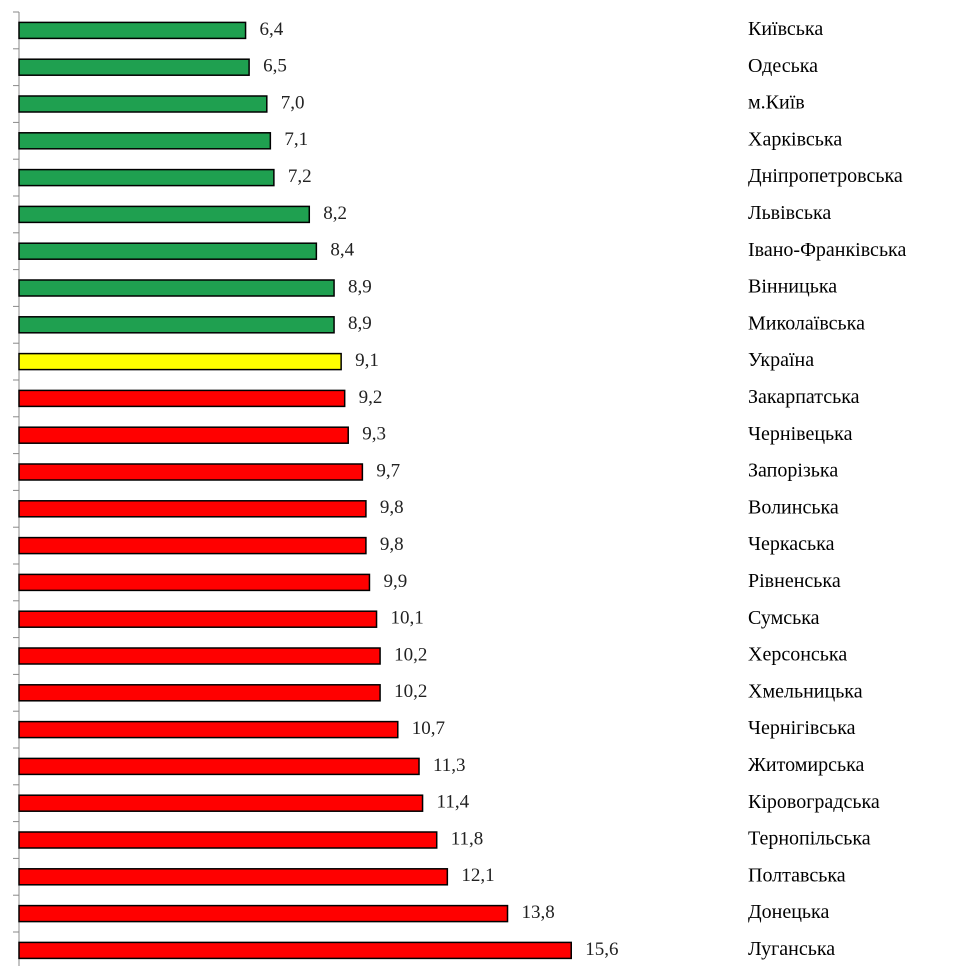 This screenshot has height=966, width=963. What do you see at coordinates (300, 176) in the screenshot?
I see `value-label: 7,2` at bounding box center [300, 176].